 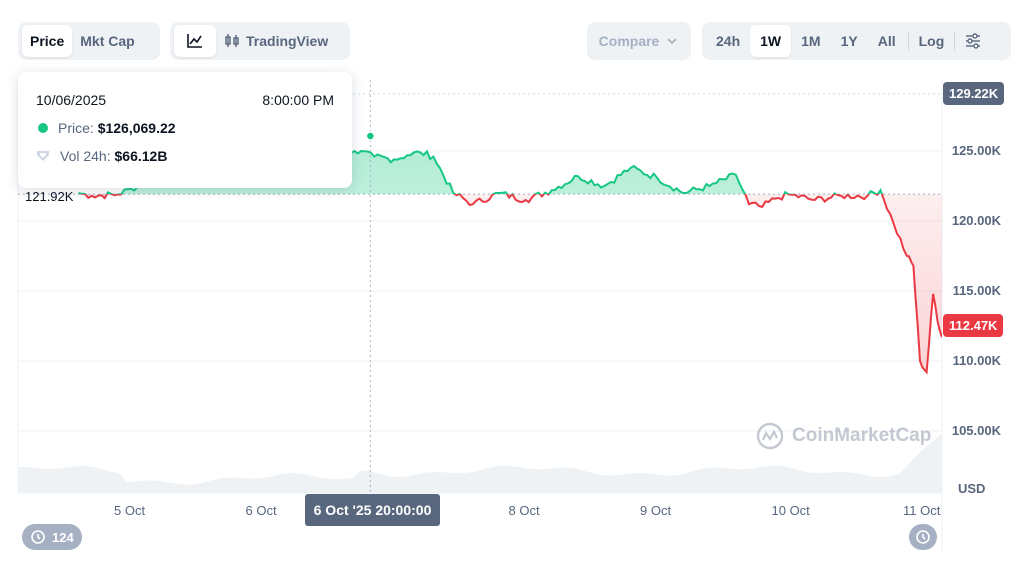 I want to click on watermark-text: CoinMarketCap, so click(x=862, y=435).